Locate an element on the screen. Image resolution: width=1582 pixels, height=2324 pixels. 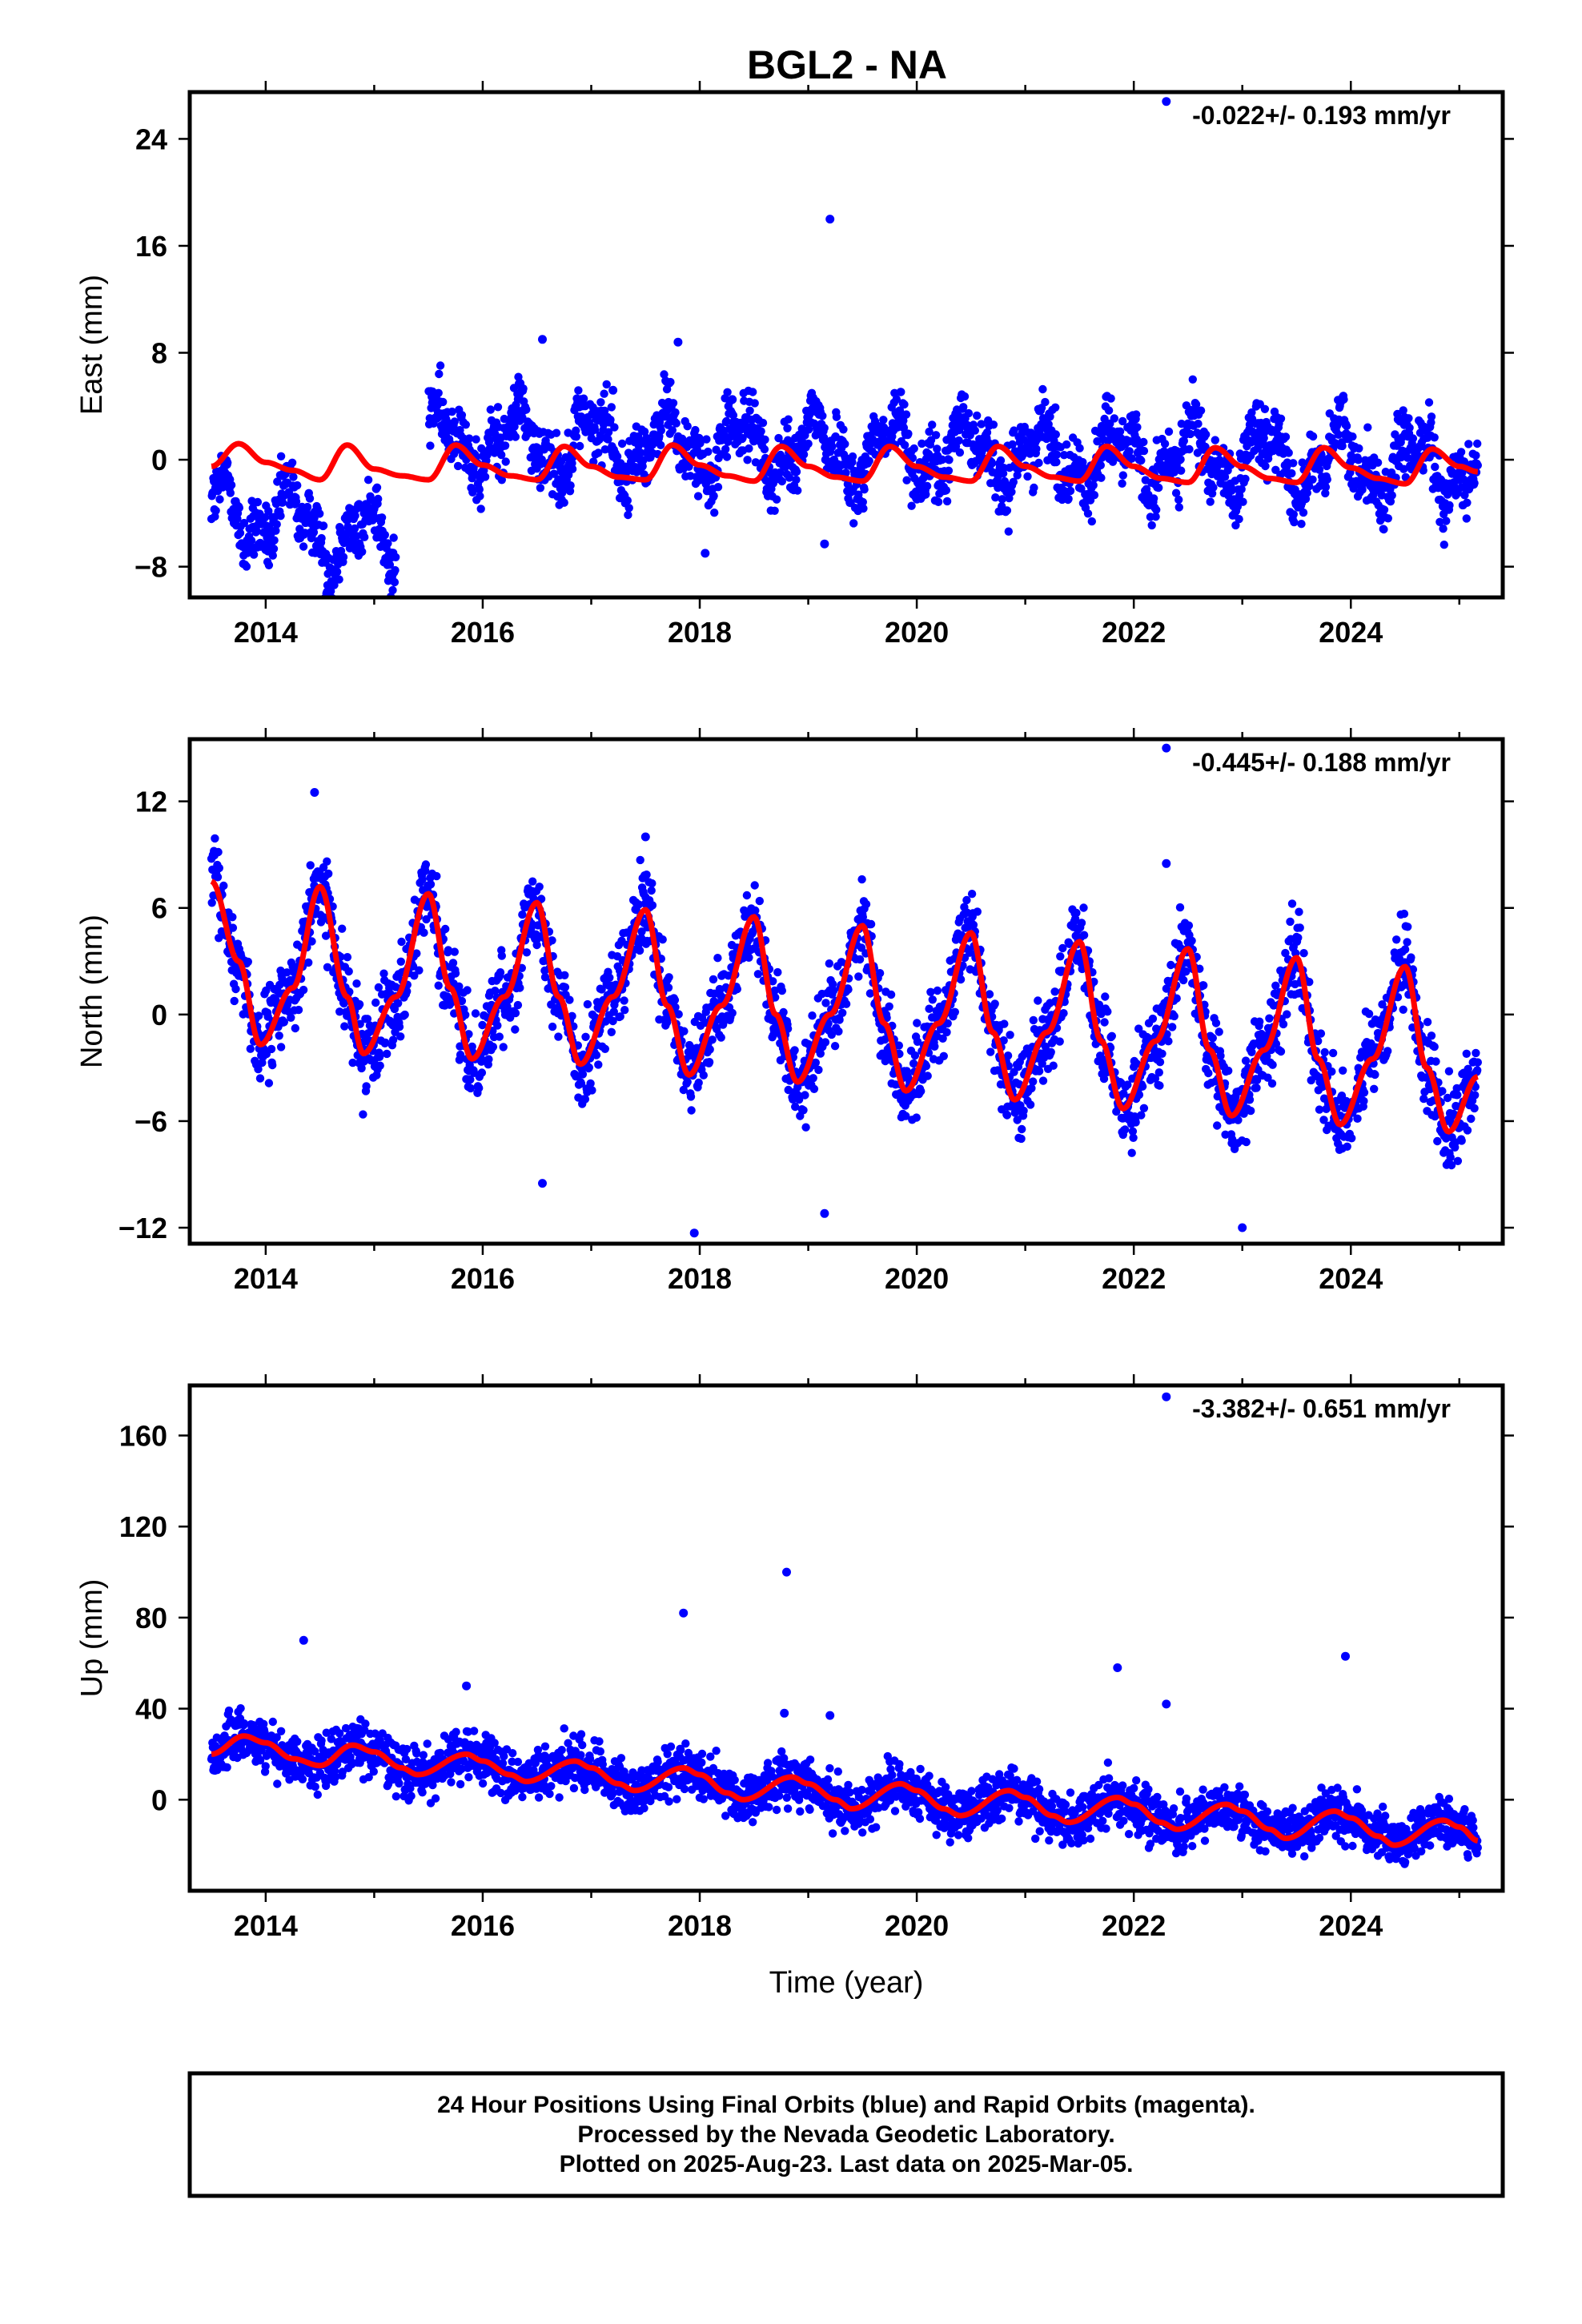
rate-annotation-east: -0.022+/- 0.193 mm/yr is located at coordinates (1322, 116).